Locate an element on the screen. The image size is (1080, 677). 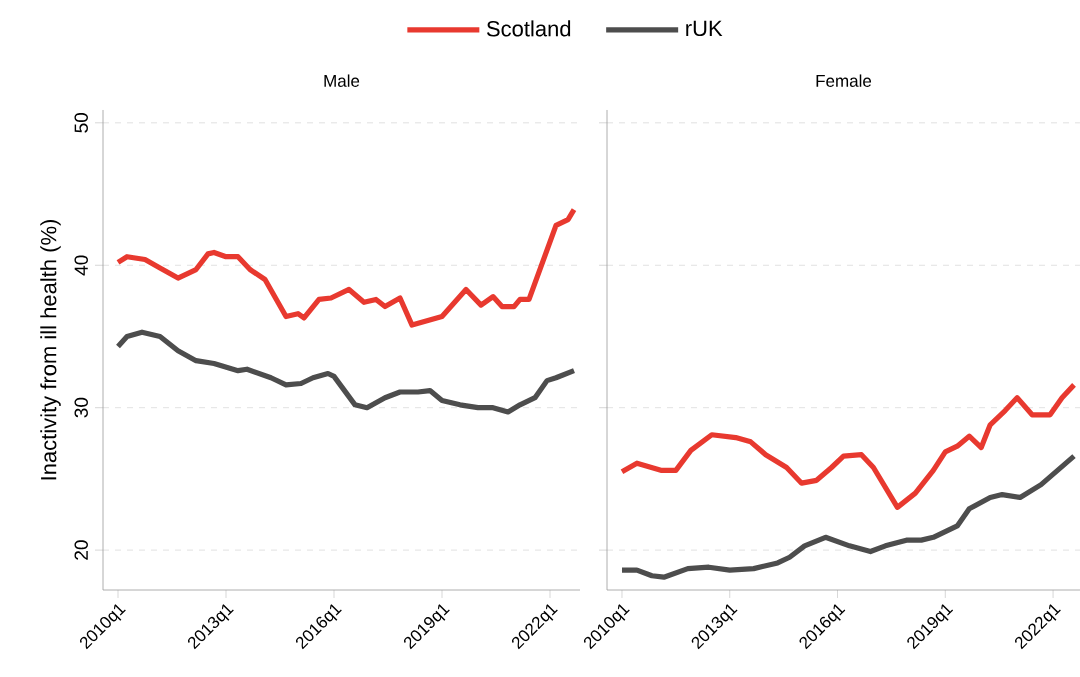
legend-label: rUK is located at coordinates (704, 28).